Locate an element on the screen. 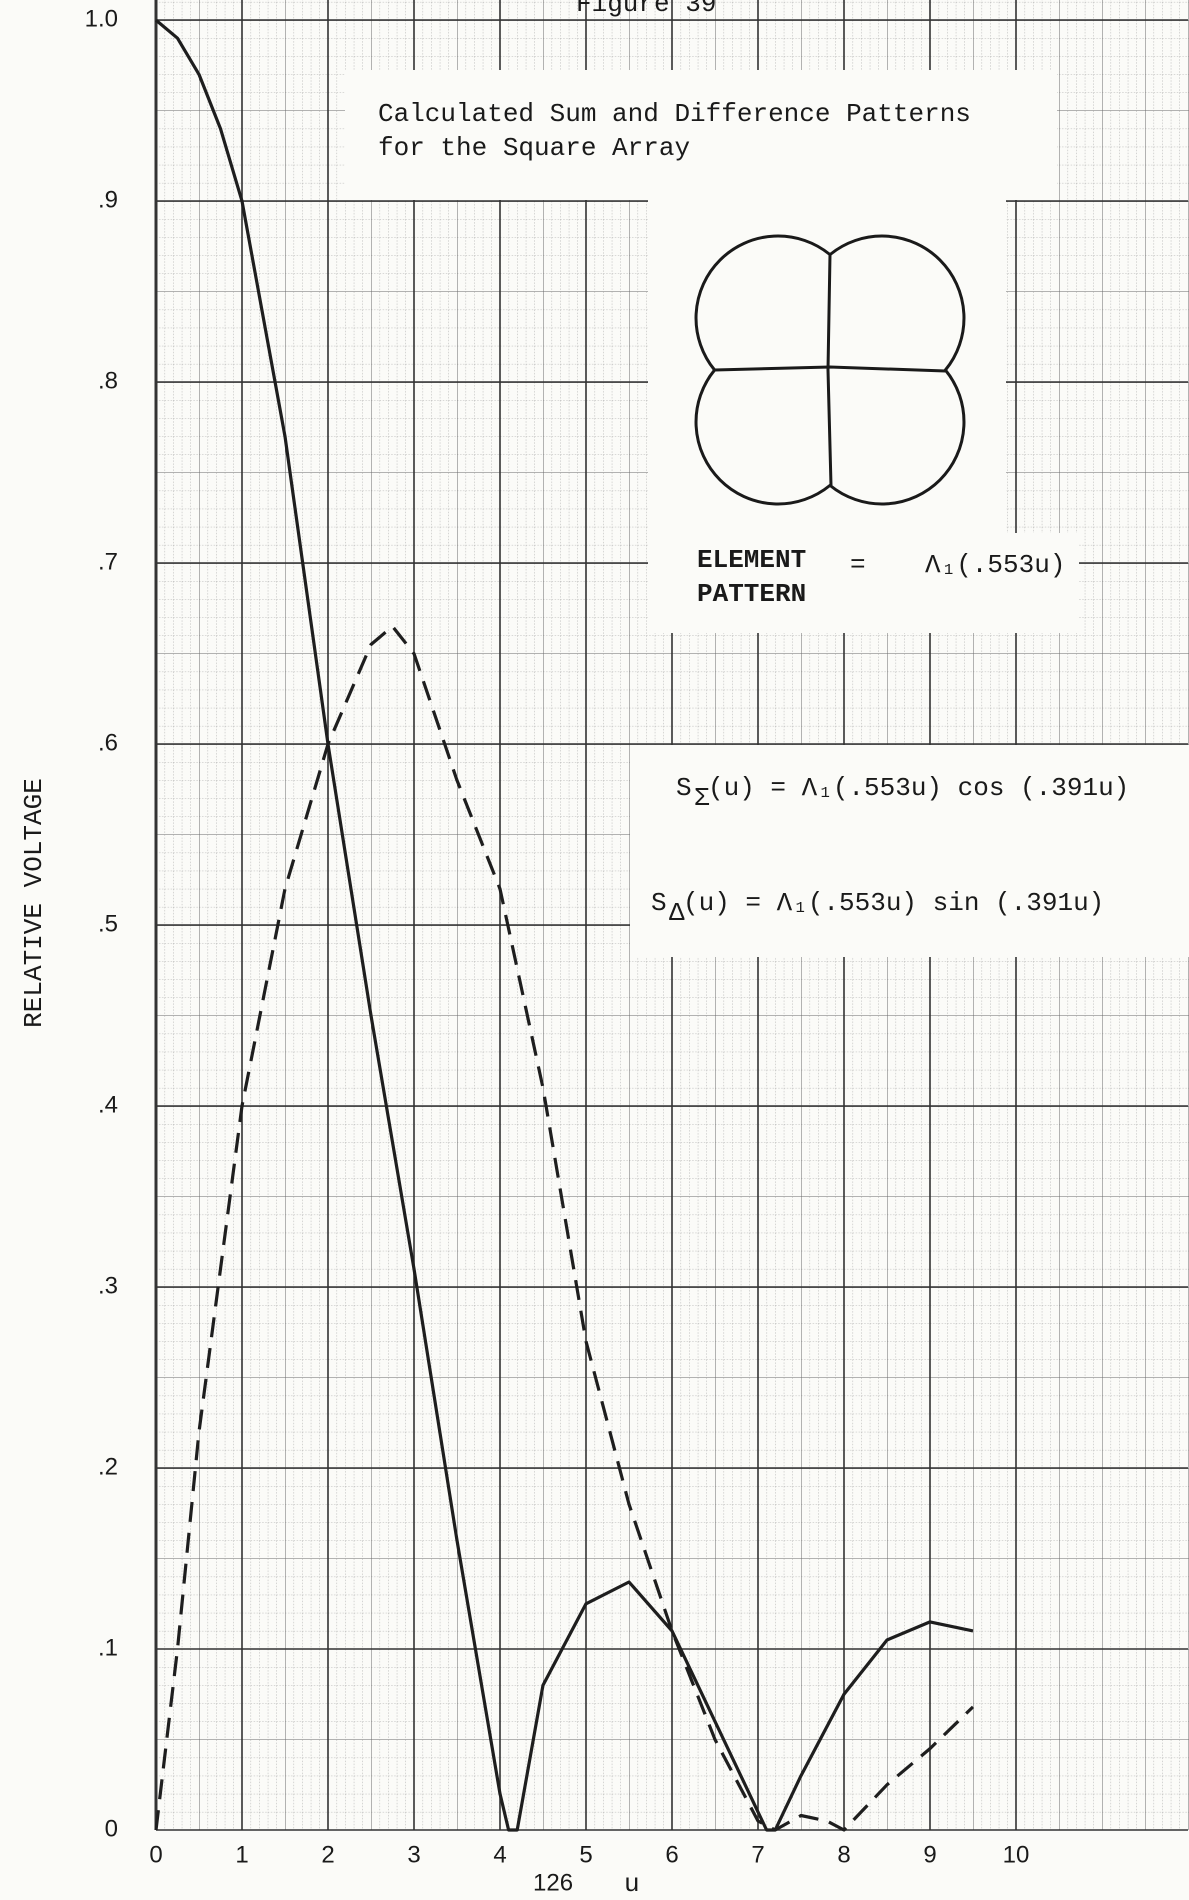 The width and height of the screenshot is (1189, 1900). formula-sub: Σ is located at coordinates (702, 798).